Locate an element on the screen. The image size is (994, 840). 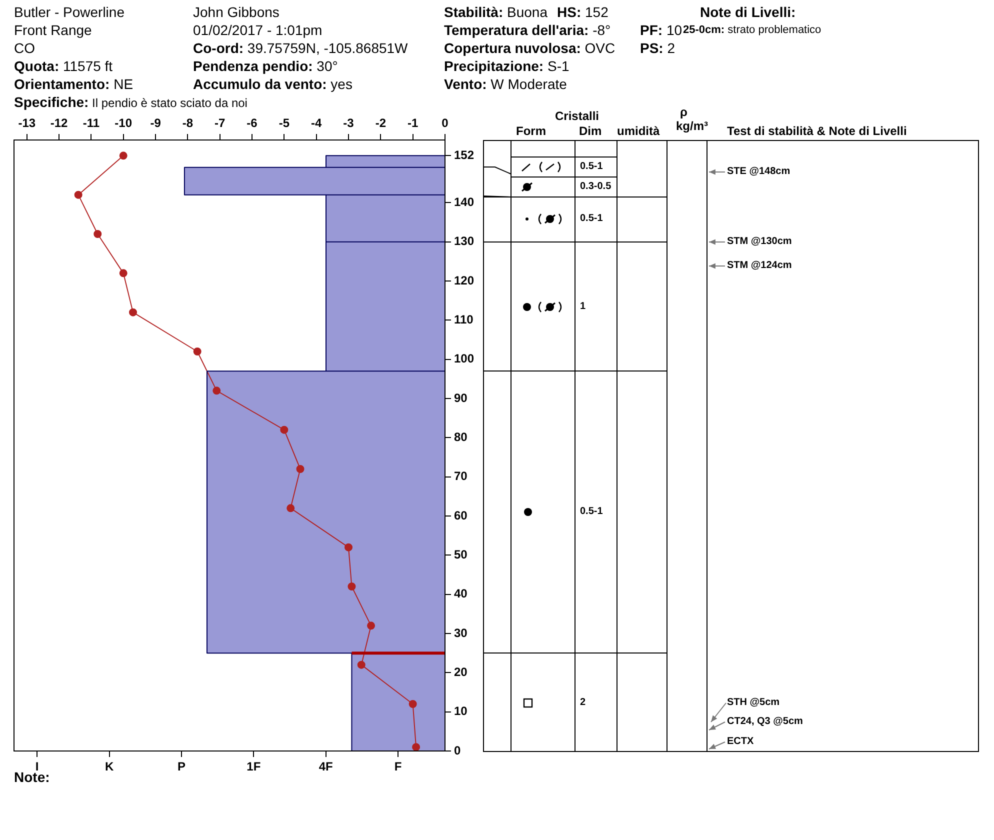
y-tick-label: 40 is located at coordinates (461, 593).